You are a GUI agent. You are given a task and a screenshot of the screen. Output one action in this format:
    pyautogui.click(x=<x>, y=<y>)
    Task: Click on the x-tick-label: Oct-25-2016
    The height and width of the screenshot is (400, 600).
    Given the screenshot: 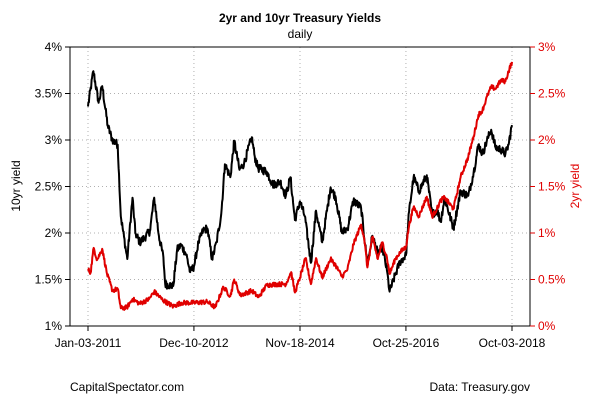 What is the action you would take?
    pyautogui.click(x=406, y=343)
    